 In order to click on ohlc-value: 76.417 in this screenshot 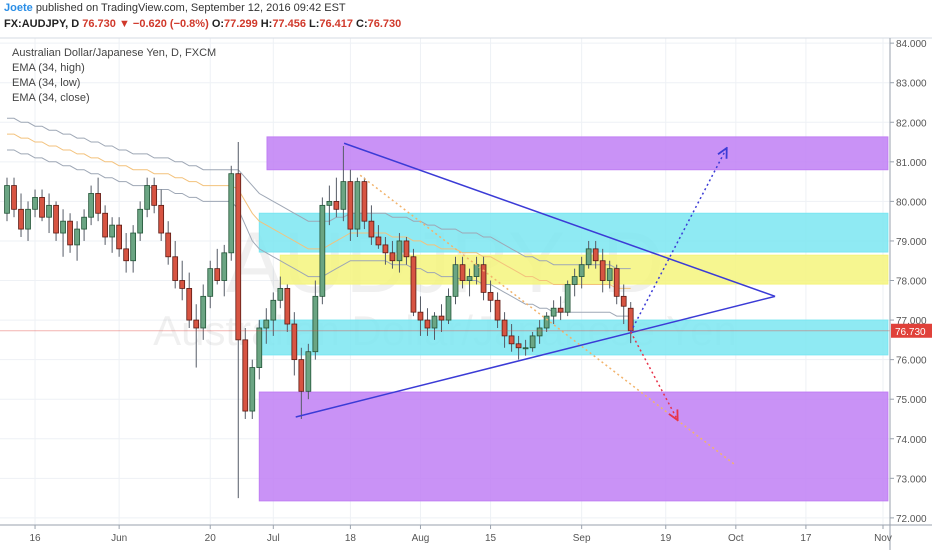, I will do `click(336, 24)`.